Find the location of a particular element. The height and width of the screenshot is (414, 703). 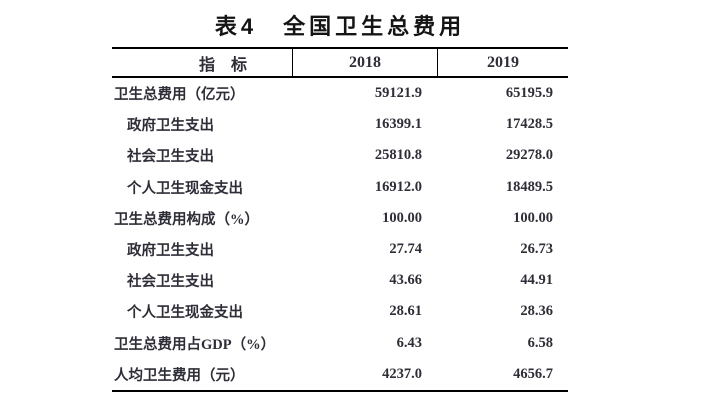

value-2019: 28.36 is located at coordinates (536, 311).